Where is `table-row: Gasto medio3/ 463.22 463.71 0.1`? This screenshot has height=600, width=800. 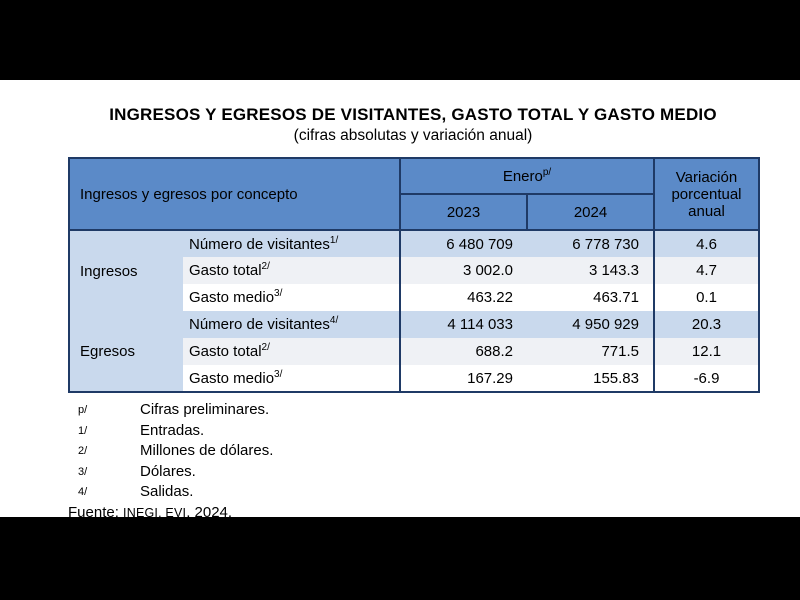
table-row: Gasto medio3/ 463.22 463.71 0.1 is located at coordinates (414, 297).